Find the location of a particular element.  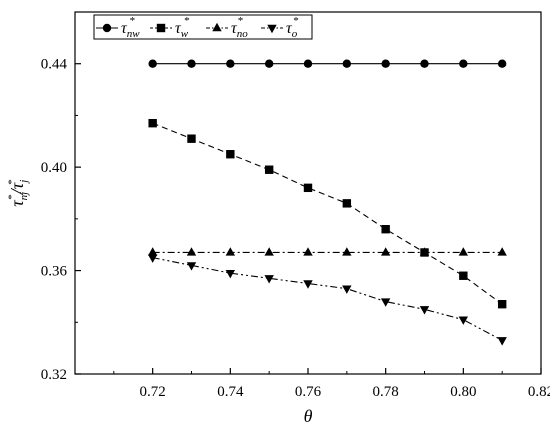

y-axis-title-base2: τ is located at coordinates (17, 185).